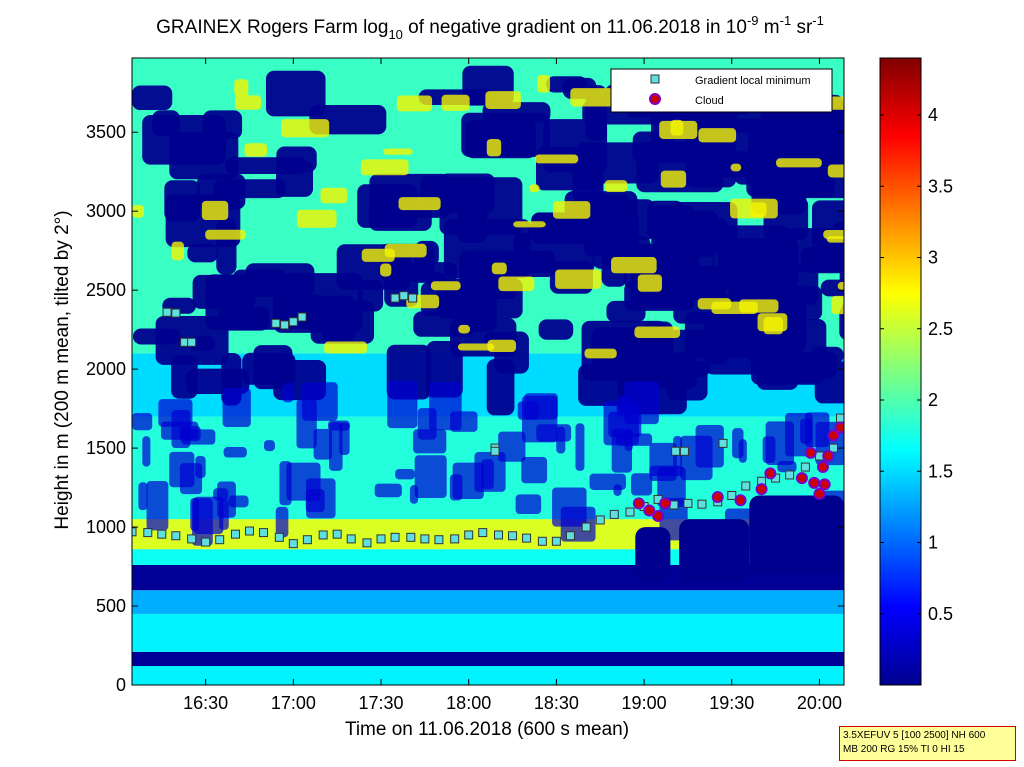  What do you see at coordinates (644, 703) in the screenshot?
I see `x-tick-label: 19:00` at bounding box center [644, 703].